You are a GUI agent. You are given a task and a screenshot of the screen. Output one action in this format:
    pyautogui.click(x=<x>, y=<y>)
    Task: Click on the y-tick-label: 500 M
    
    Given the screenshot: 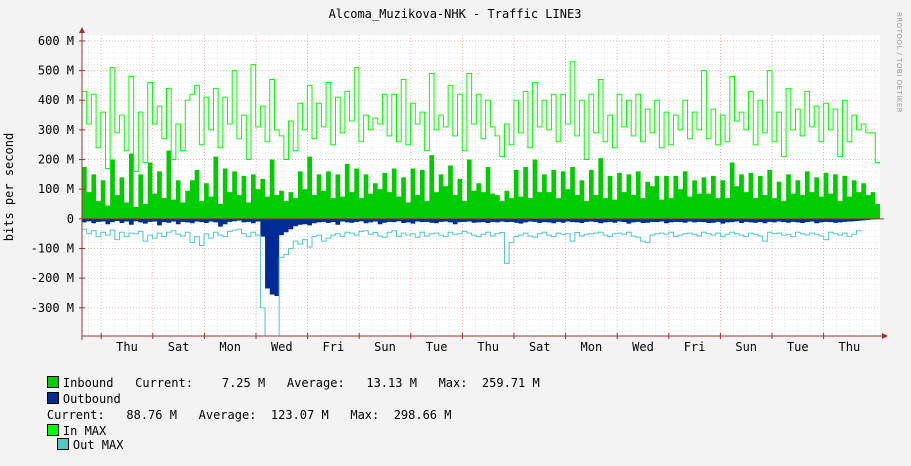 What is the action you would take?
    pyautogui.click(x=56, y=71)
    